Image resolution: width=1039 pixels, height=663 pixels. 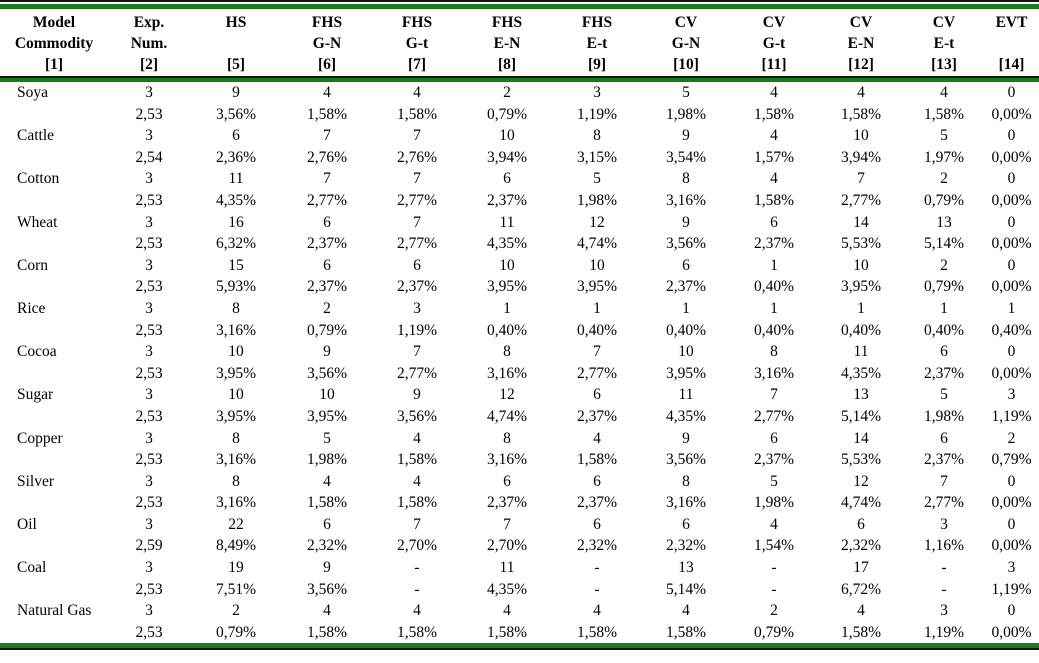 I want to click on table-row-counts: Silver 3 8 4 4 6 6 8 5 12 7 0, so click(x=519, y=482).